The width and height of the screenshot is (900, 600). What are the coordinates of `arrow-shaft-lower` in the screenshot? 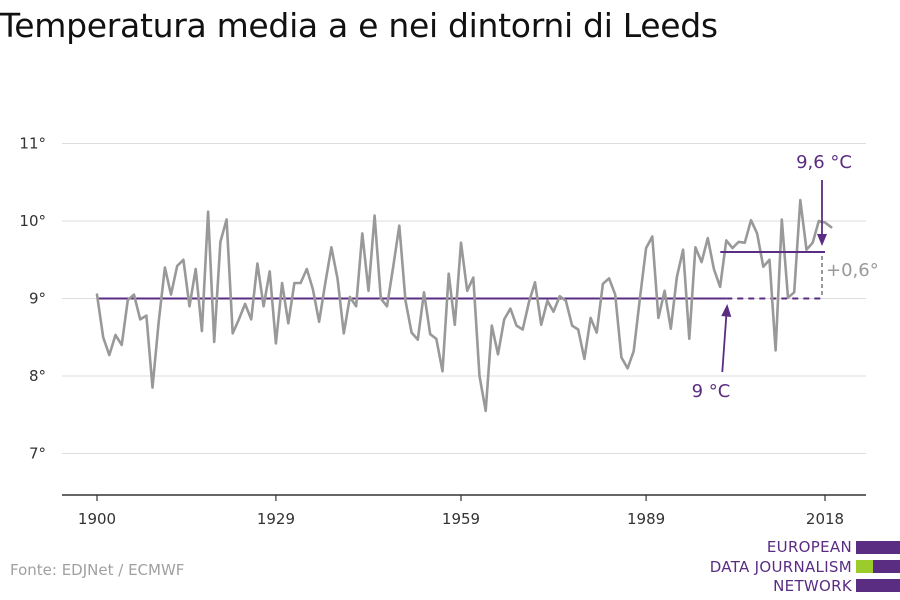 It's located at (724, 344).